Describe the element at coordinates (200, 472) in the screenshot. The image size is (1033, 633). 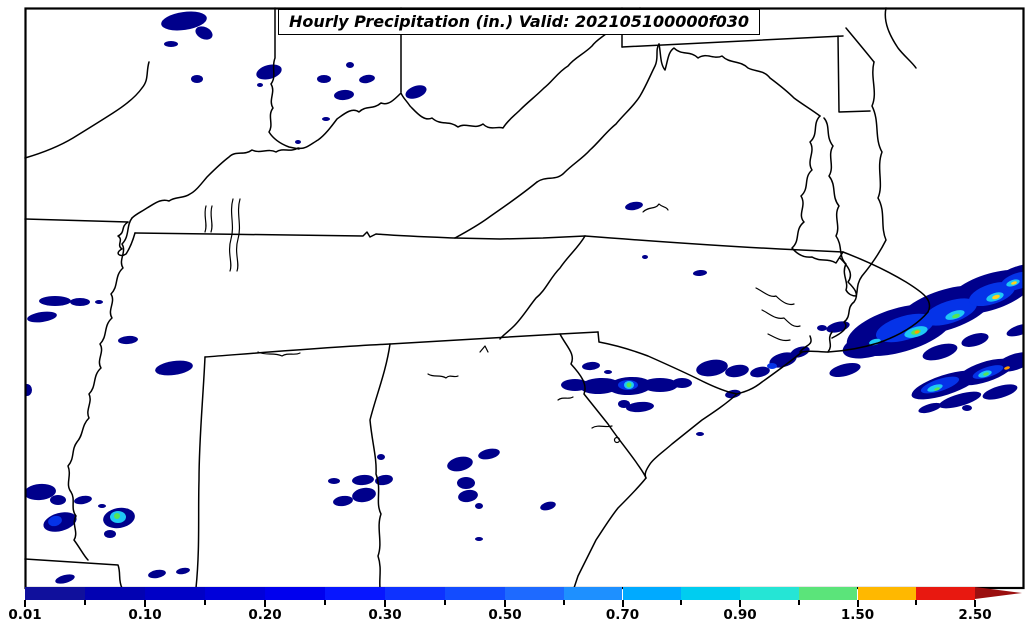
I see `border-mississippi-alabama` at that location.